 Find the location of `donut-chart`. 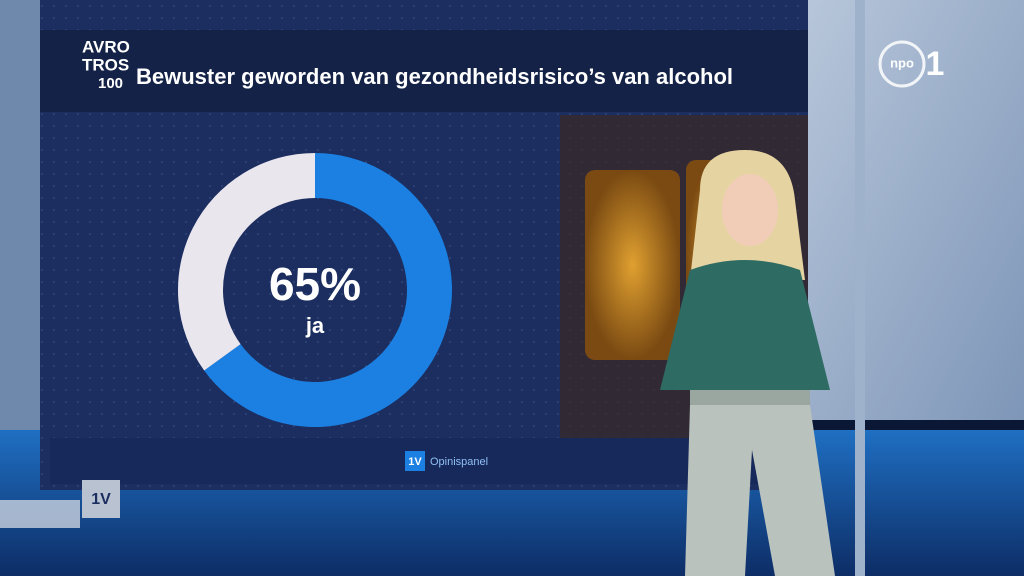

donut-chart is located at coordinates (314, 290).